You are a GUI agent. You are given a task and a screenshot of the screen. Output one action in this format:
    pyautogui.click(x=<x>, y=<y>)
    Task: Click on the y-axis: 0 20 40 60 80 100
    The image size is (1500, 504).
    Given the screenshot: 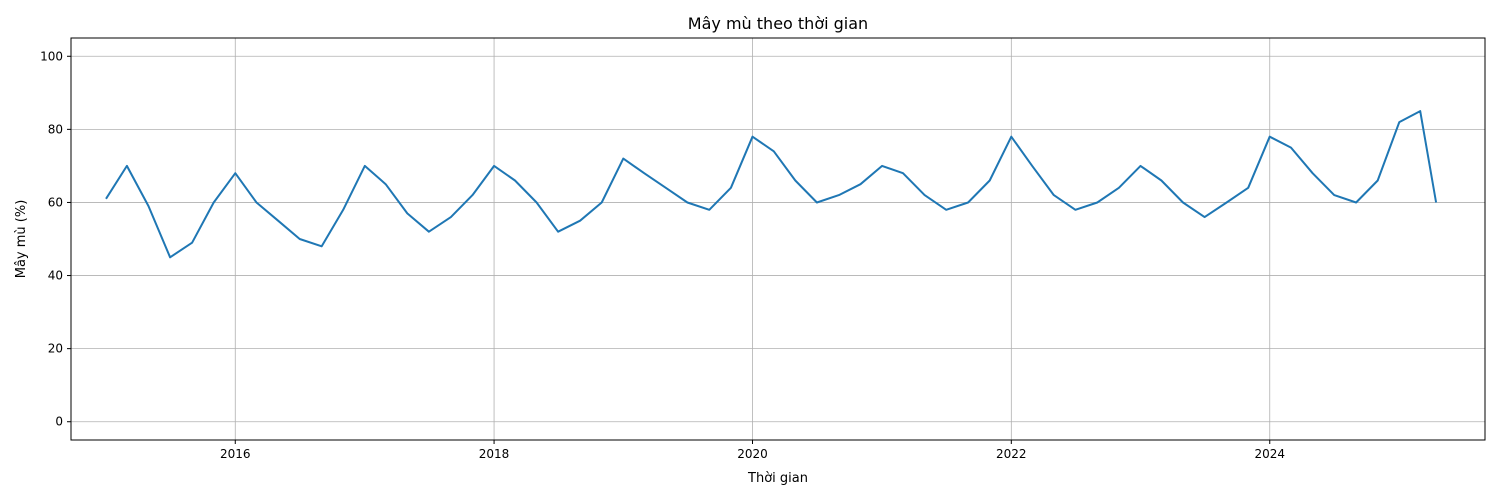 What is the action you would take?
    pyautogui.click(x=55, y=239)
    